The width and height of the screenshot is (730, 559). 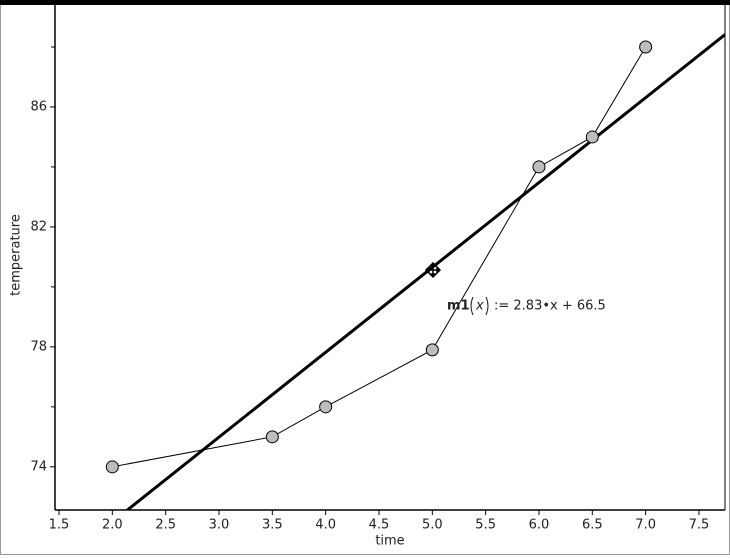 What do you see at coordinates (458, 306) in the screenshot?
I see `fit-name: m1` at bounding box center [458, 306].